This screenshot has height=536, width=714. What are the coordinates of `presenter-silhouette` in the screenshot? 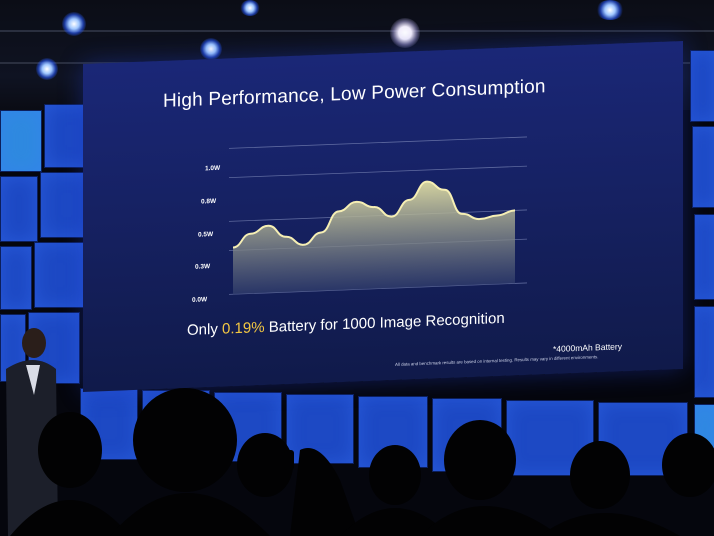 It's located at (32, 432).